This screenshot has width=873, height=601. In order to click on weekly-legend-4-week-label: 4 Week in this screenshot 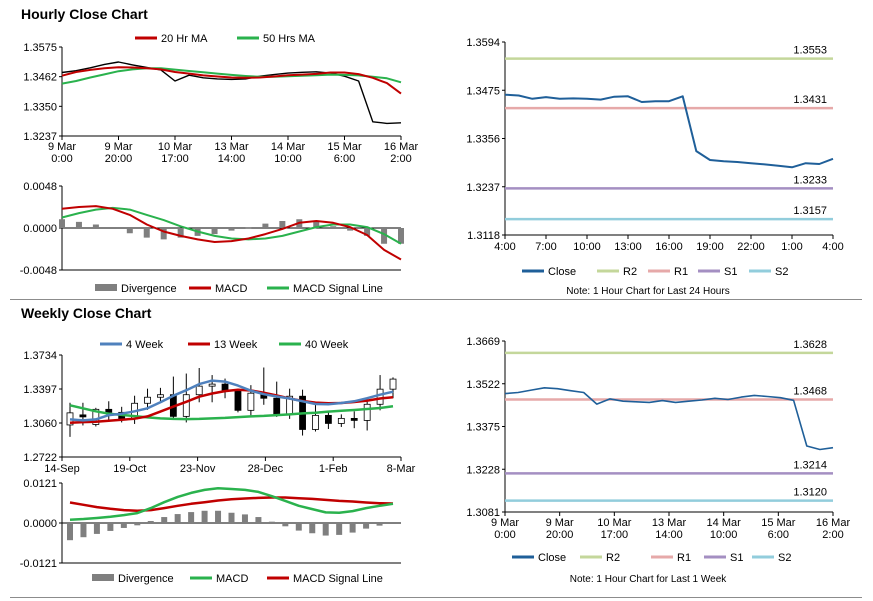, I will do `click(145, 345)`.